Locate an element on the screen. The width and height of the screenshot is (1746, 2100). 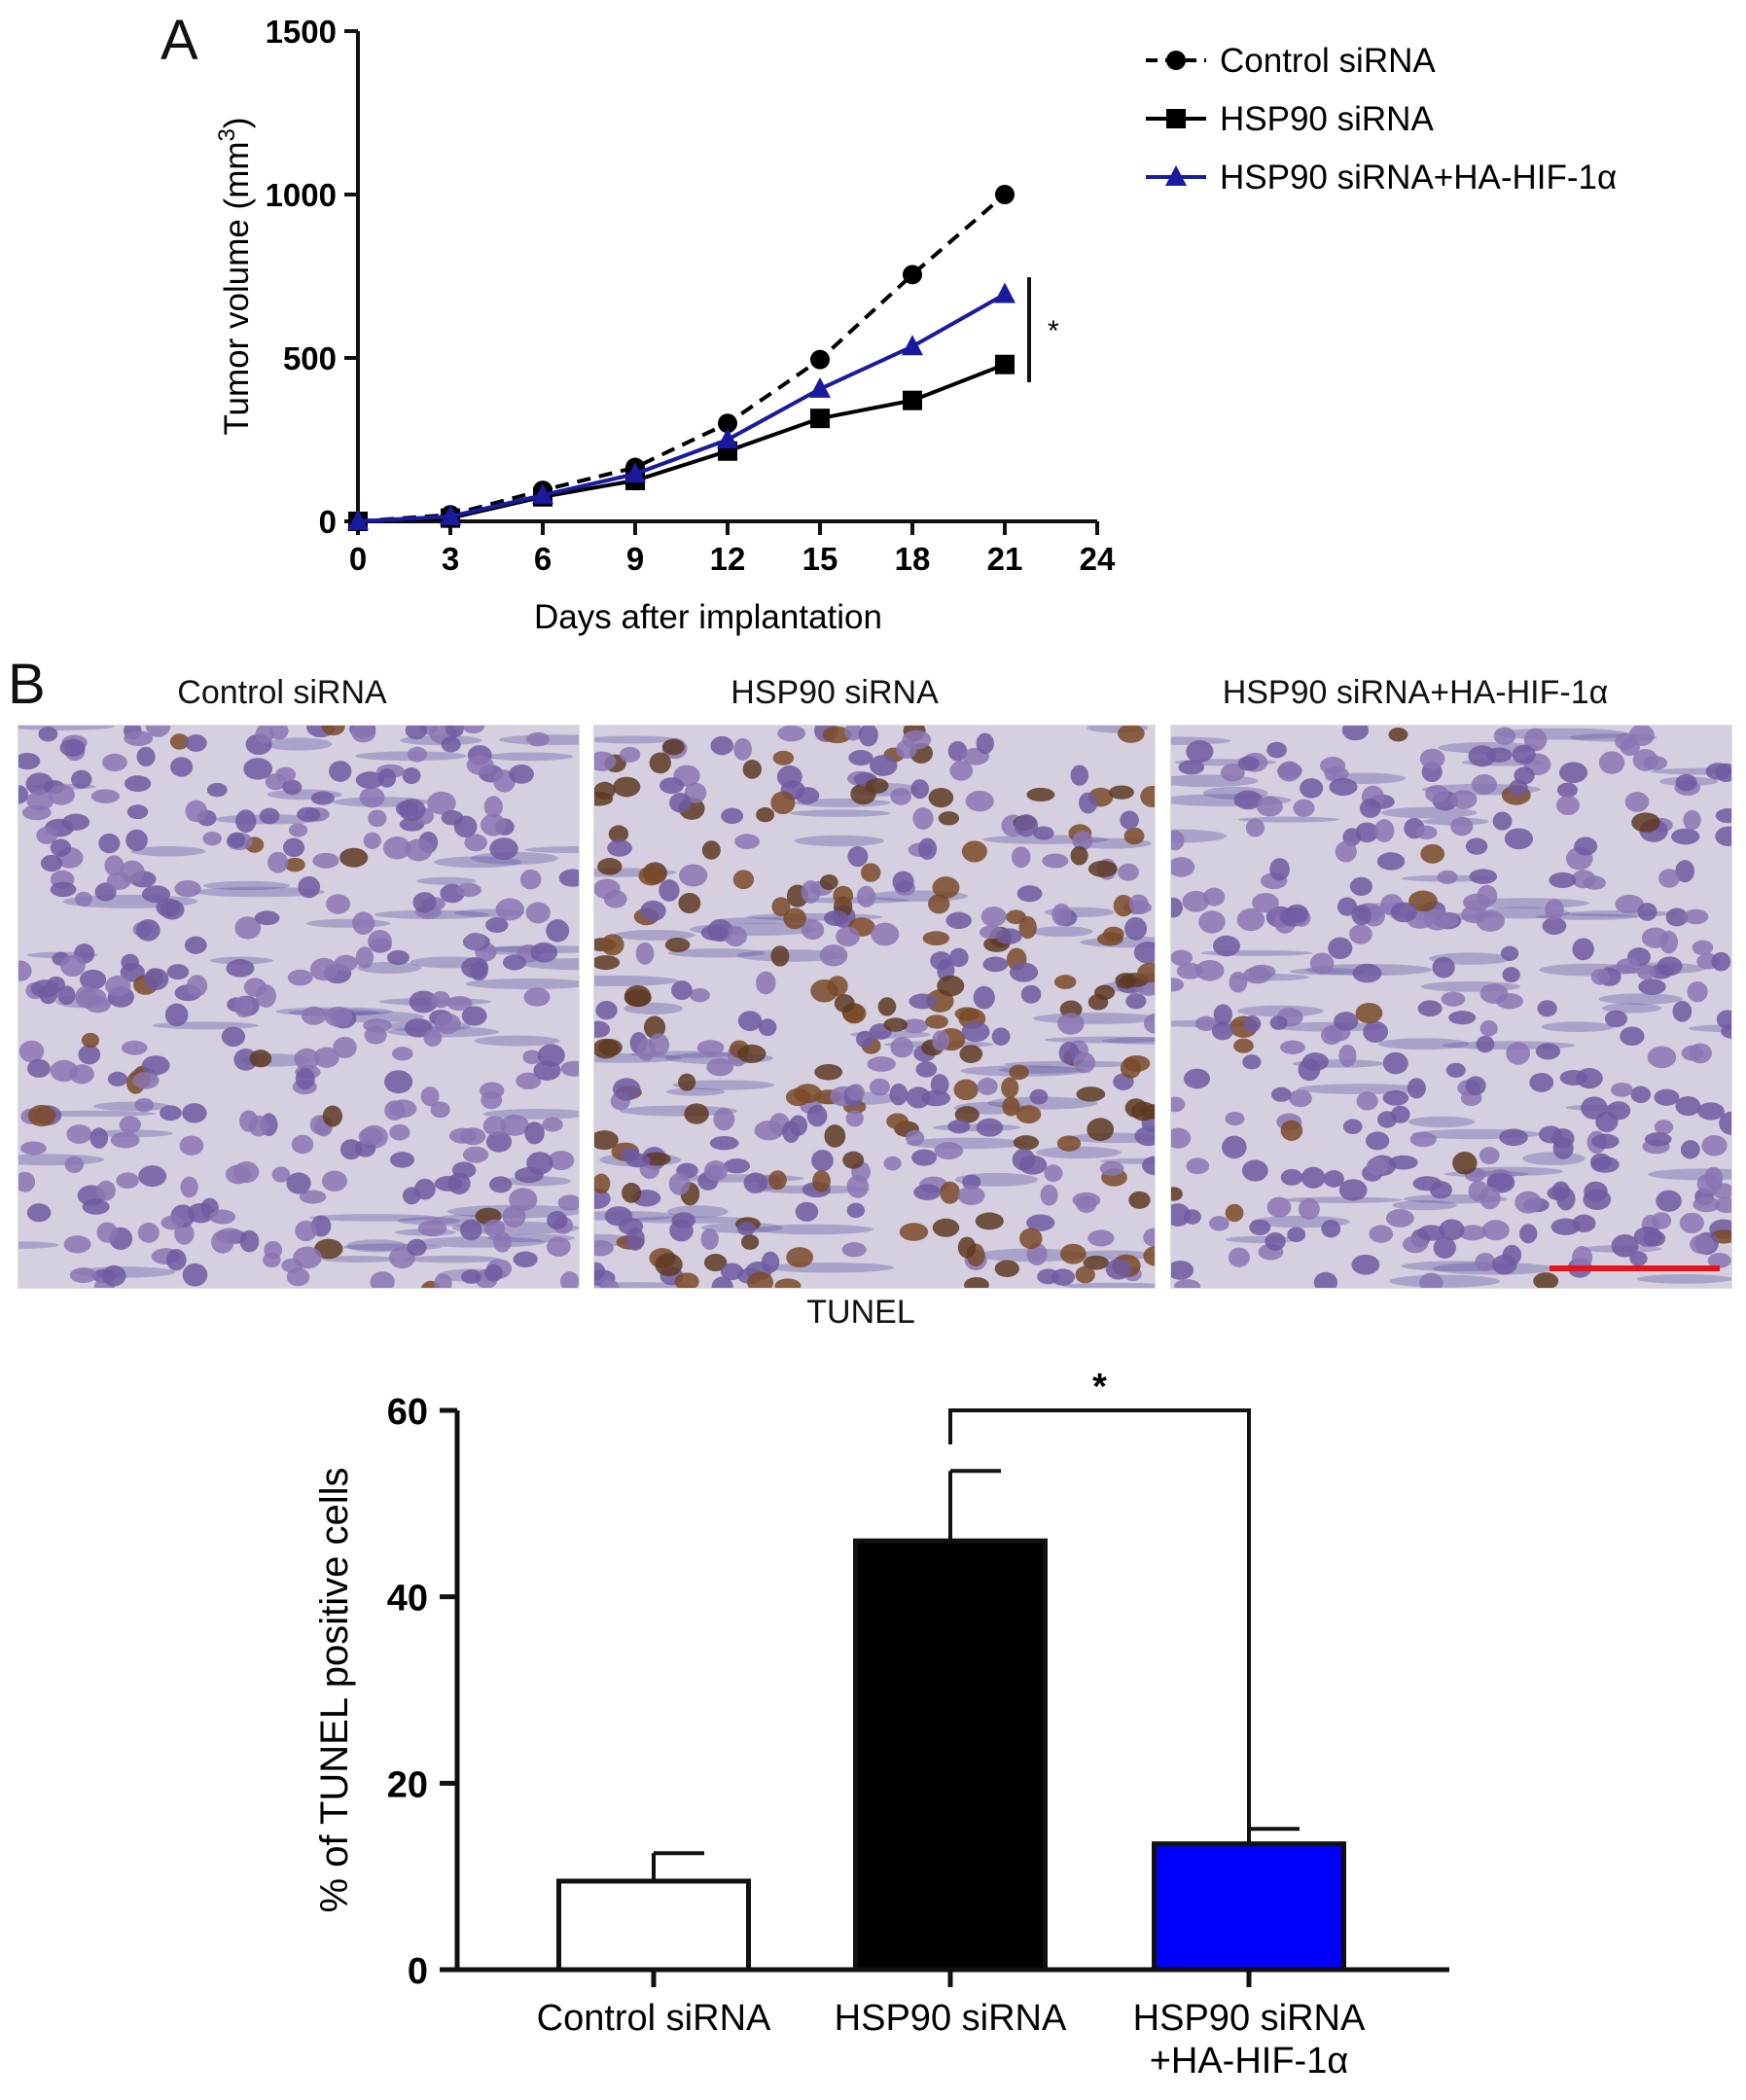
significance-bracket is located at coordinates (1099, 1623).